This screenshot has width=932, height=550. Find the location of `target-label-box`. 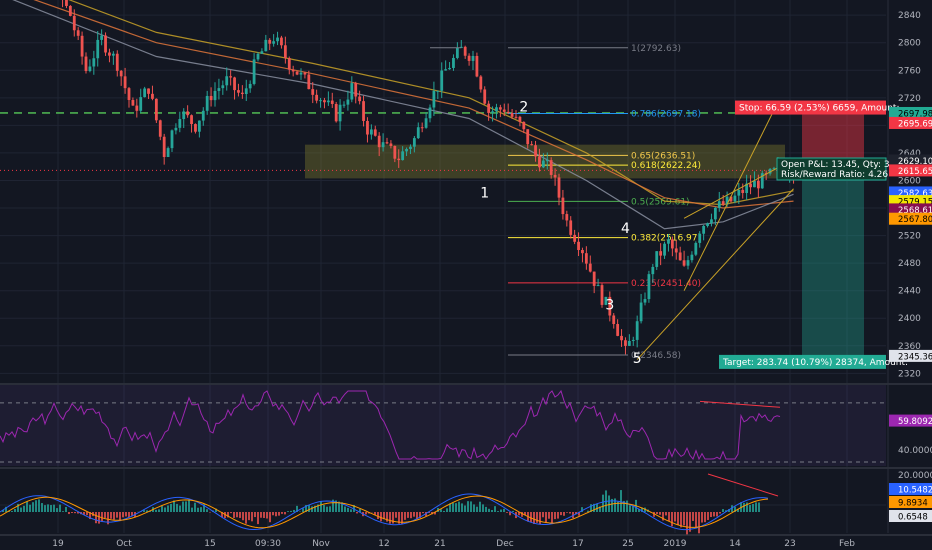

target-label-box is located at coordinates (802, 361).